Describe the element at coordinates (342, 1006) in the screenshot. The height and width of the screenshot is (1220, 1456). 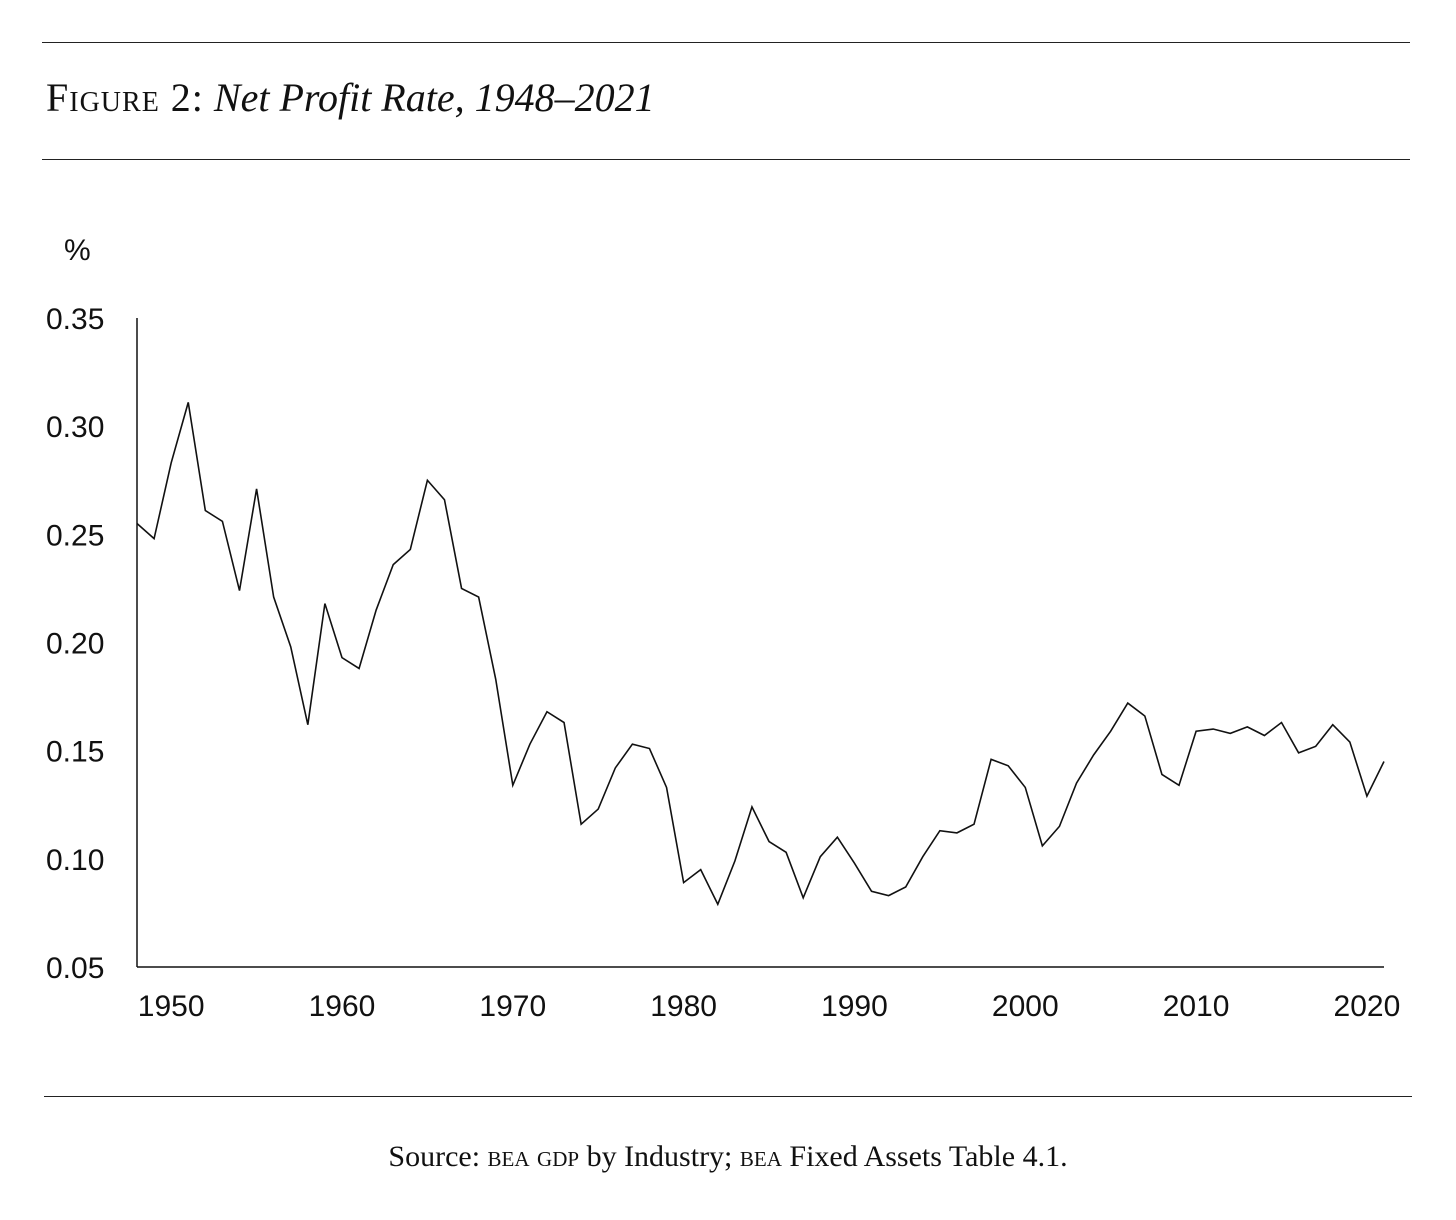
I see `x-tick-label: 1960` at that location.